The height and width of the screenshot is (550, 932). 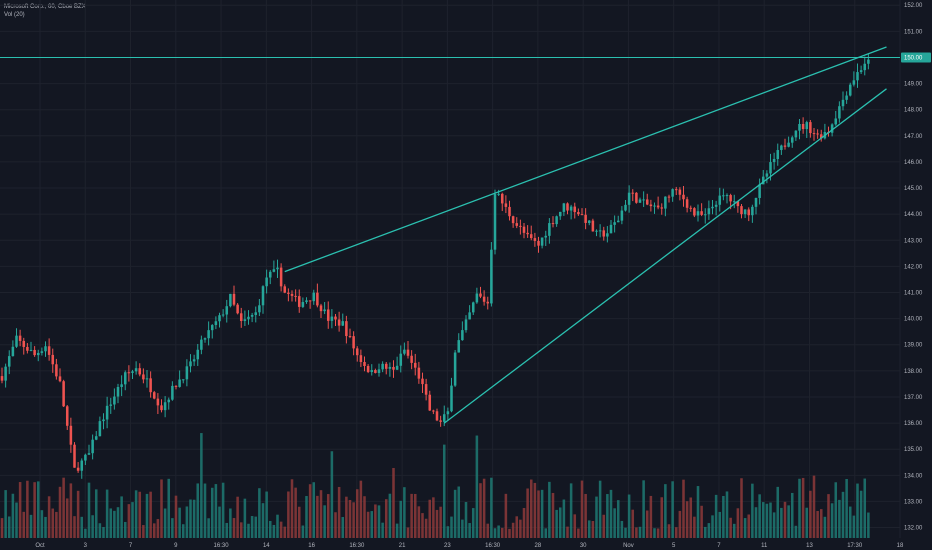 What do you see at coordinates (357, 546) in the screenshot?
I see `time-tick-label: 16:30` at bounding box center [357, 546].